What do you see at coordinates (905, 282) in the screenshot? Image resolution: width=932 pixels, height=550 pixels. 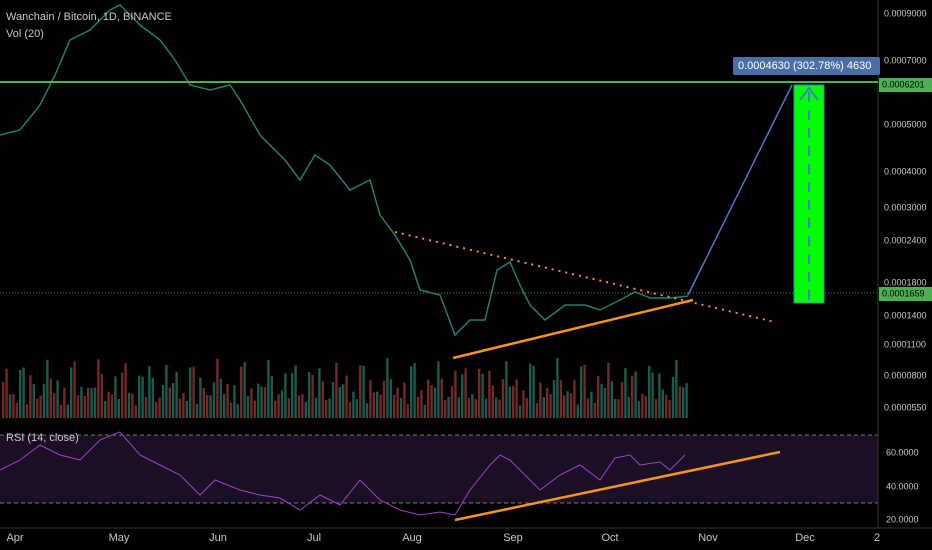 I see `price-tick-label: 0.0001800` at bounding box center [905, 282].